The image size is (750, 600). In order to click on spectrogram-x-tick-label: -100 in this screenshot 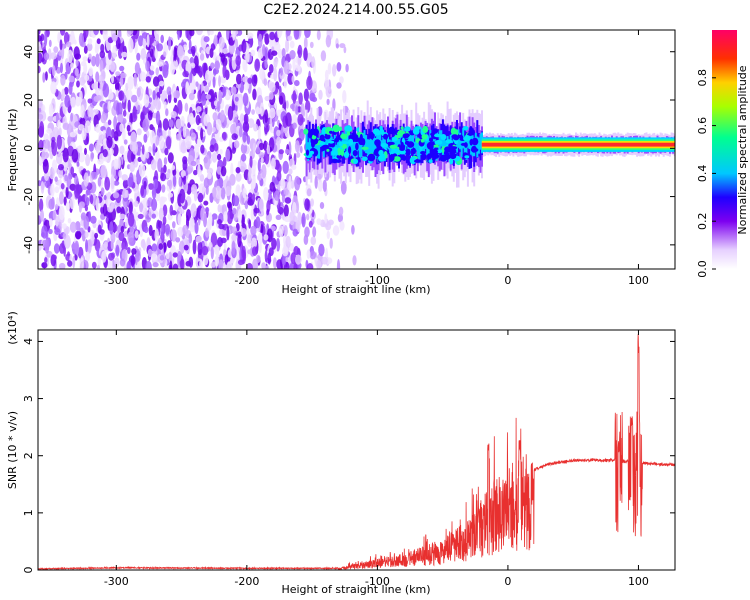, I will do `click(377, 280)`.